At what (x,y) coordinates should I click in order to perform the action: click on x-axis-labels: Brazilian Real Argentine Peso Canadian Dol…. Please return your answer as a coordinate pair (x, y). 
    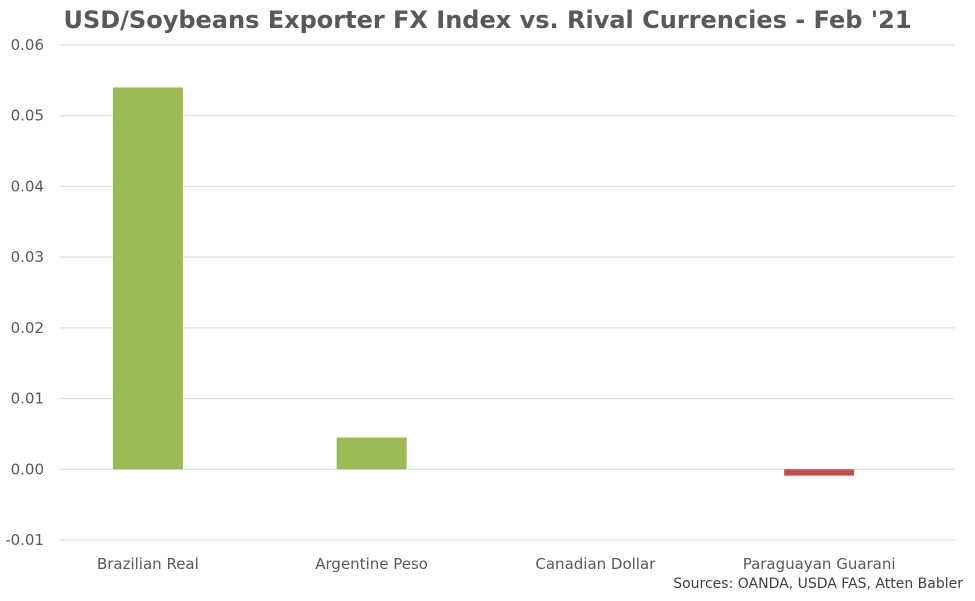
    Looking at the image, I should click on (496, 564).